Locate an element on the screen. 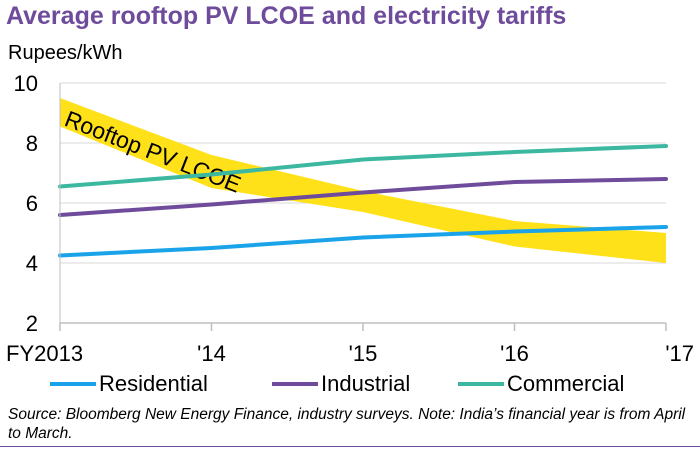 The width and height of the screenshot is (700, 451). legend-item-residential: Residential is located at coordinates (129, 384).